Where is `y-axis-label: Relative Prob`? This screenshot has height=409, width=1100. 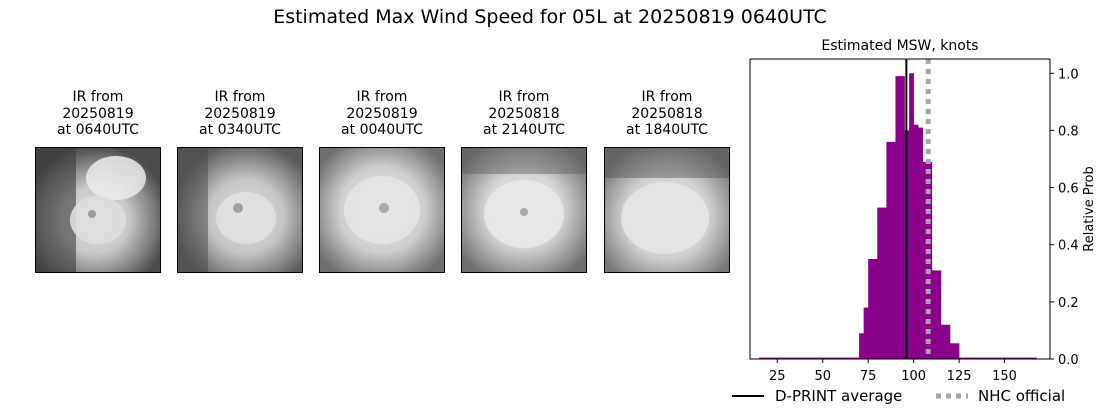 y-axis-label: Relative Prob is located at coordinates (1089, 208).